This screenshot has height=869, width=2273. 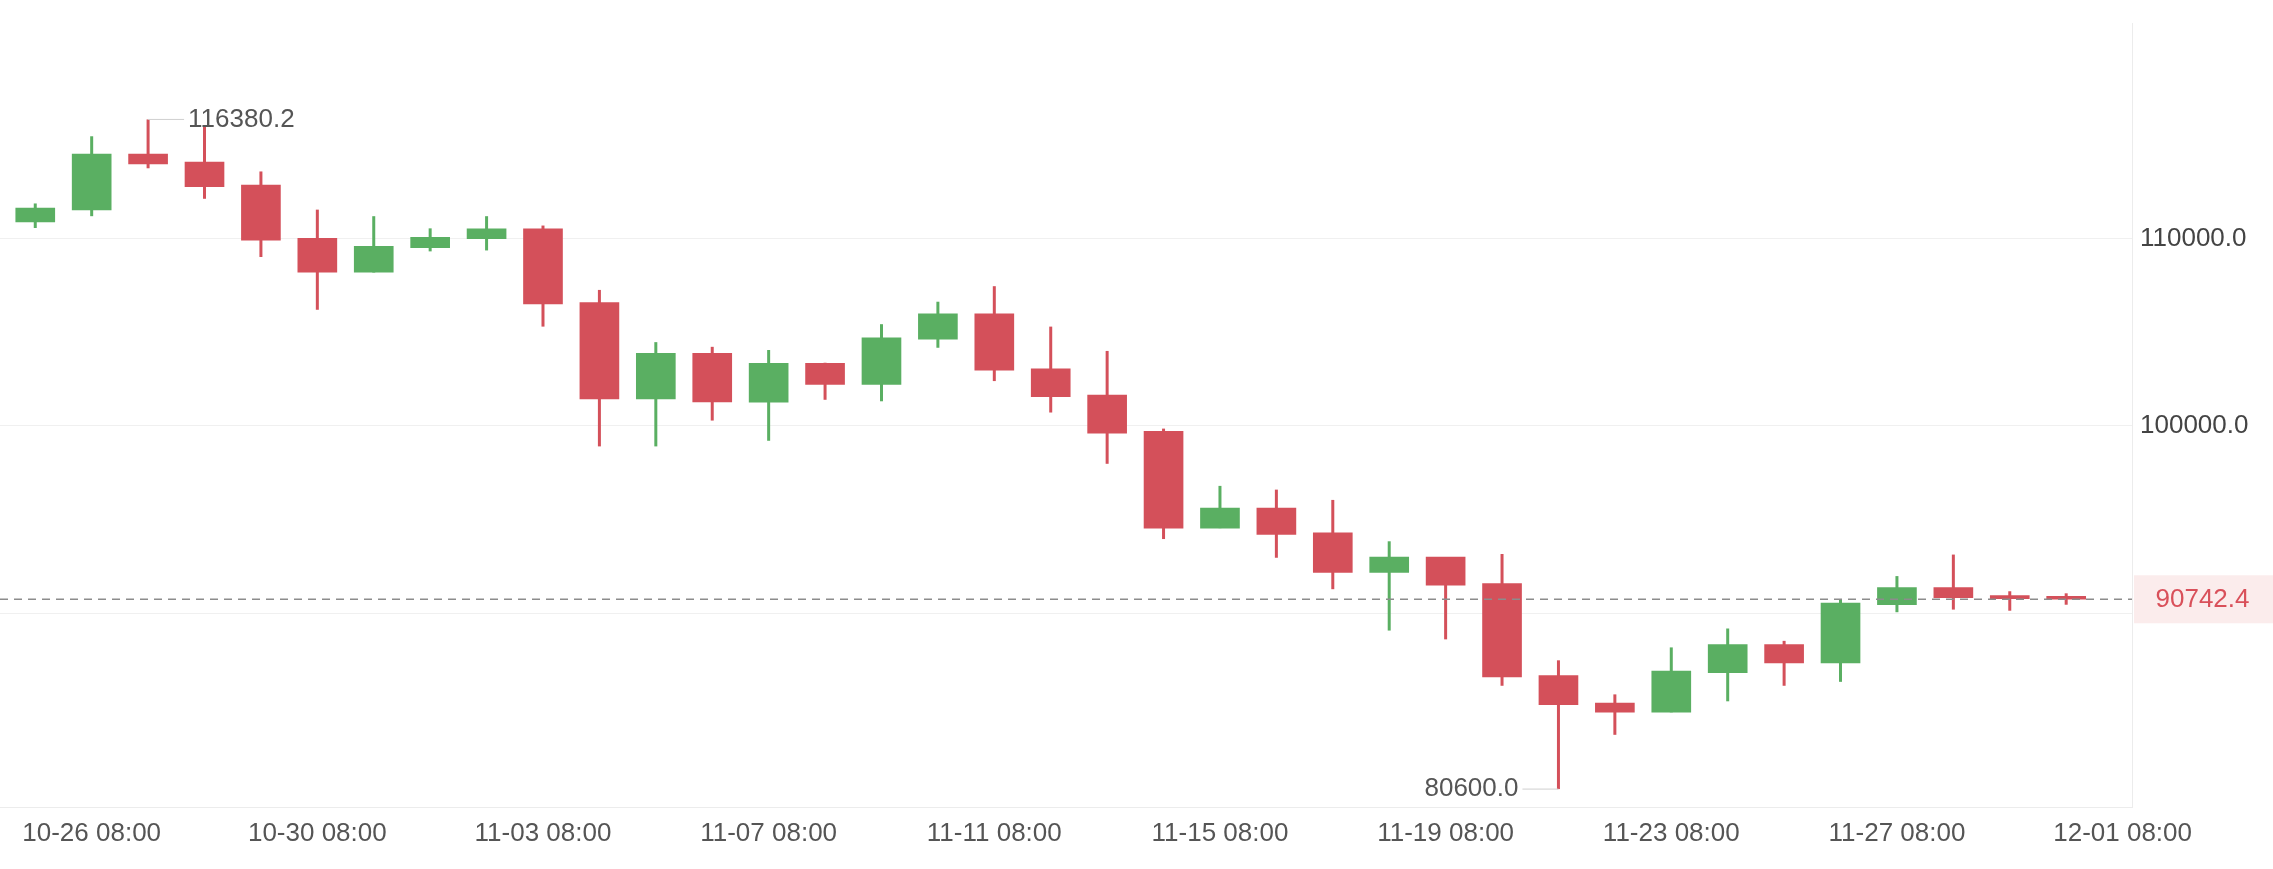 I want to click on x-tick-label: 11-03 08:00, so click(x=543, y=831).